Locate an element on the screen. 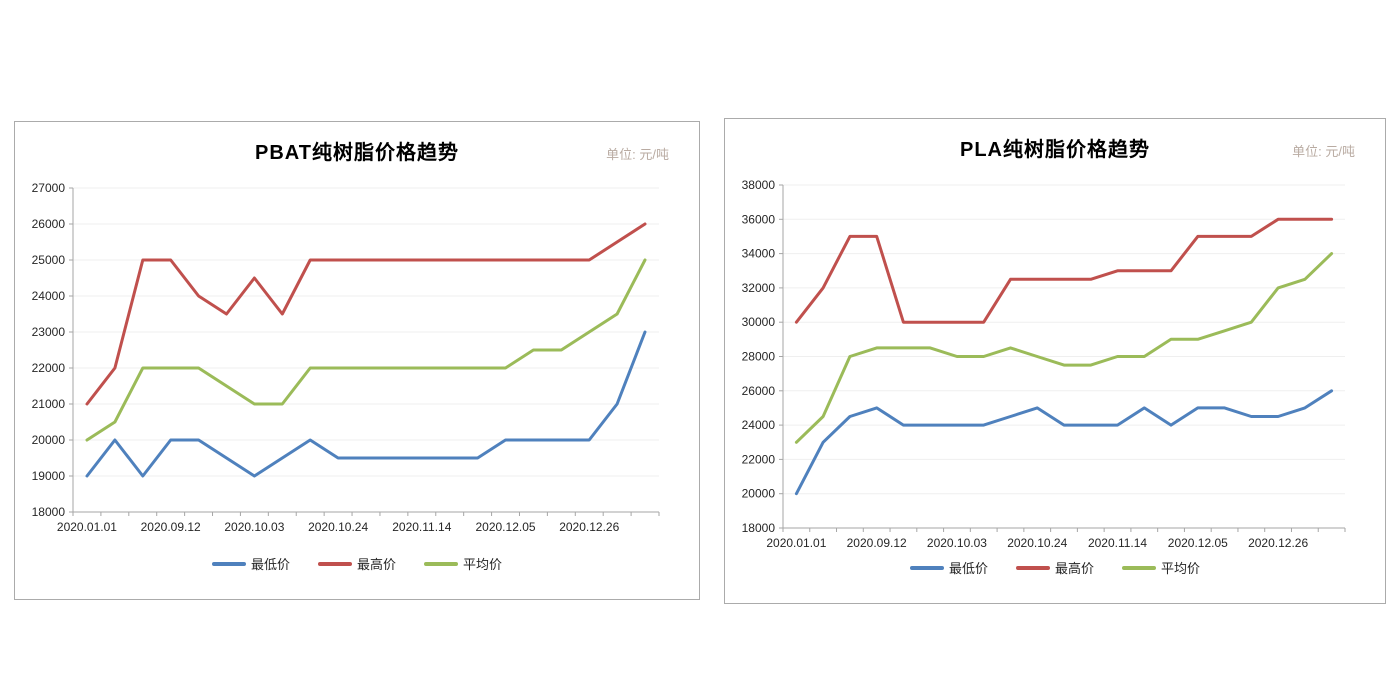  chart-title: PLA纯树脂价格趋势 is located at coordinates (1055, 150).